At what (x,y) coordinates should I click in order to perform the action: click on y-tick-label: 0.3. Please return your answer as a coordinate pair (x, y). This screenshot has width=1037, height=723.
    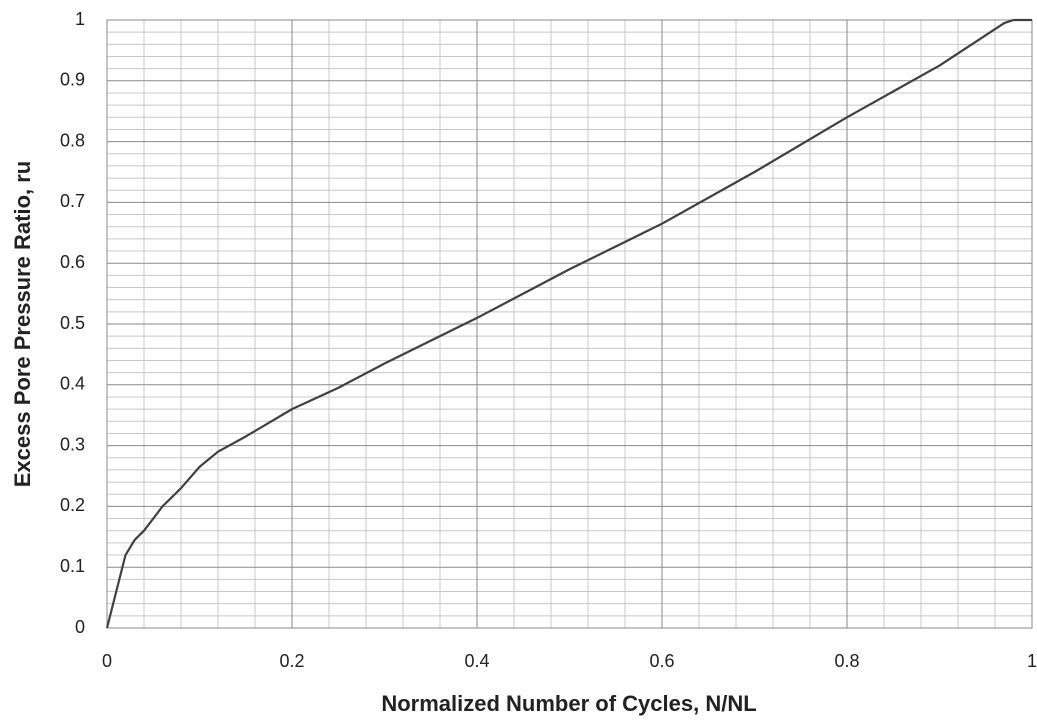
    Looking at the image, I should click on (72, 444).